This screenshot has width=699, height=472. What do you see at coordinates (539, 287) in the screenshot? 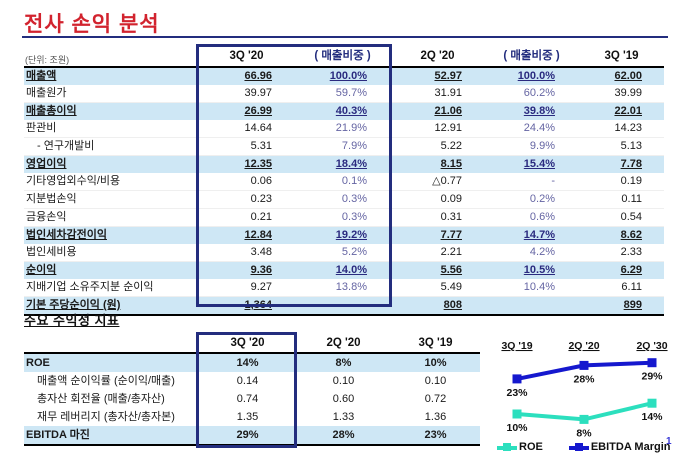
I see `cell-value: 10.4%` at bounding box center [539, 287].